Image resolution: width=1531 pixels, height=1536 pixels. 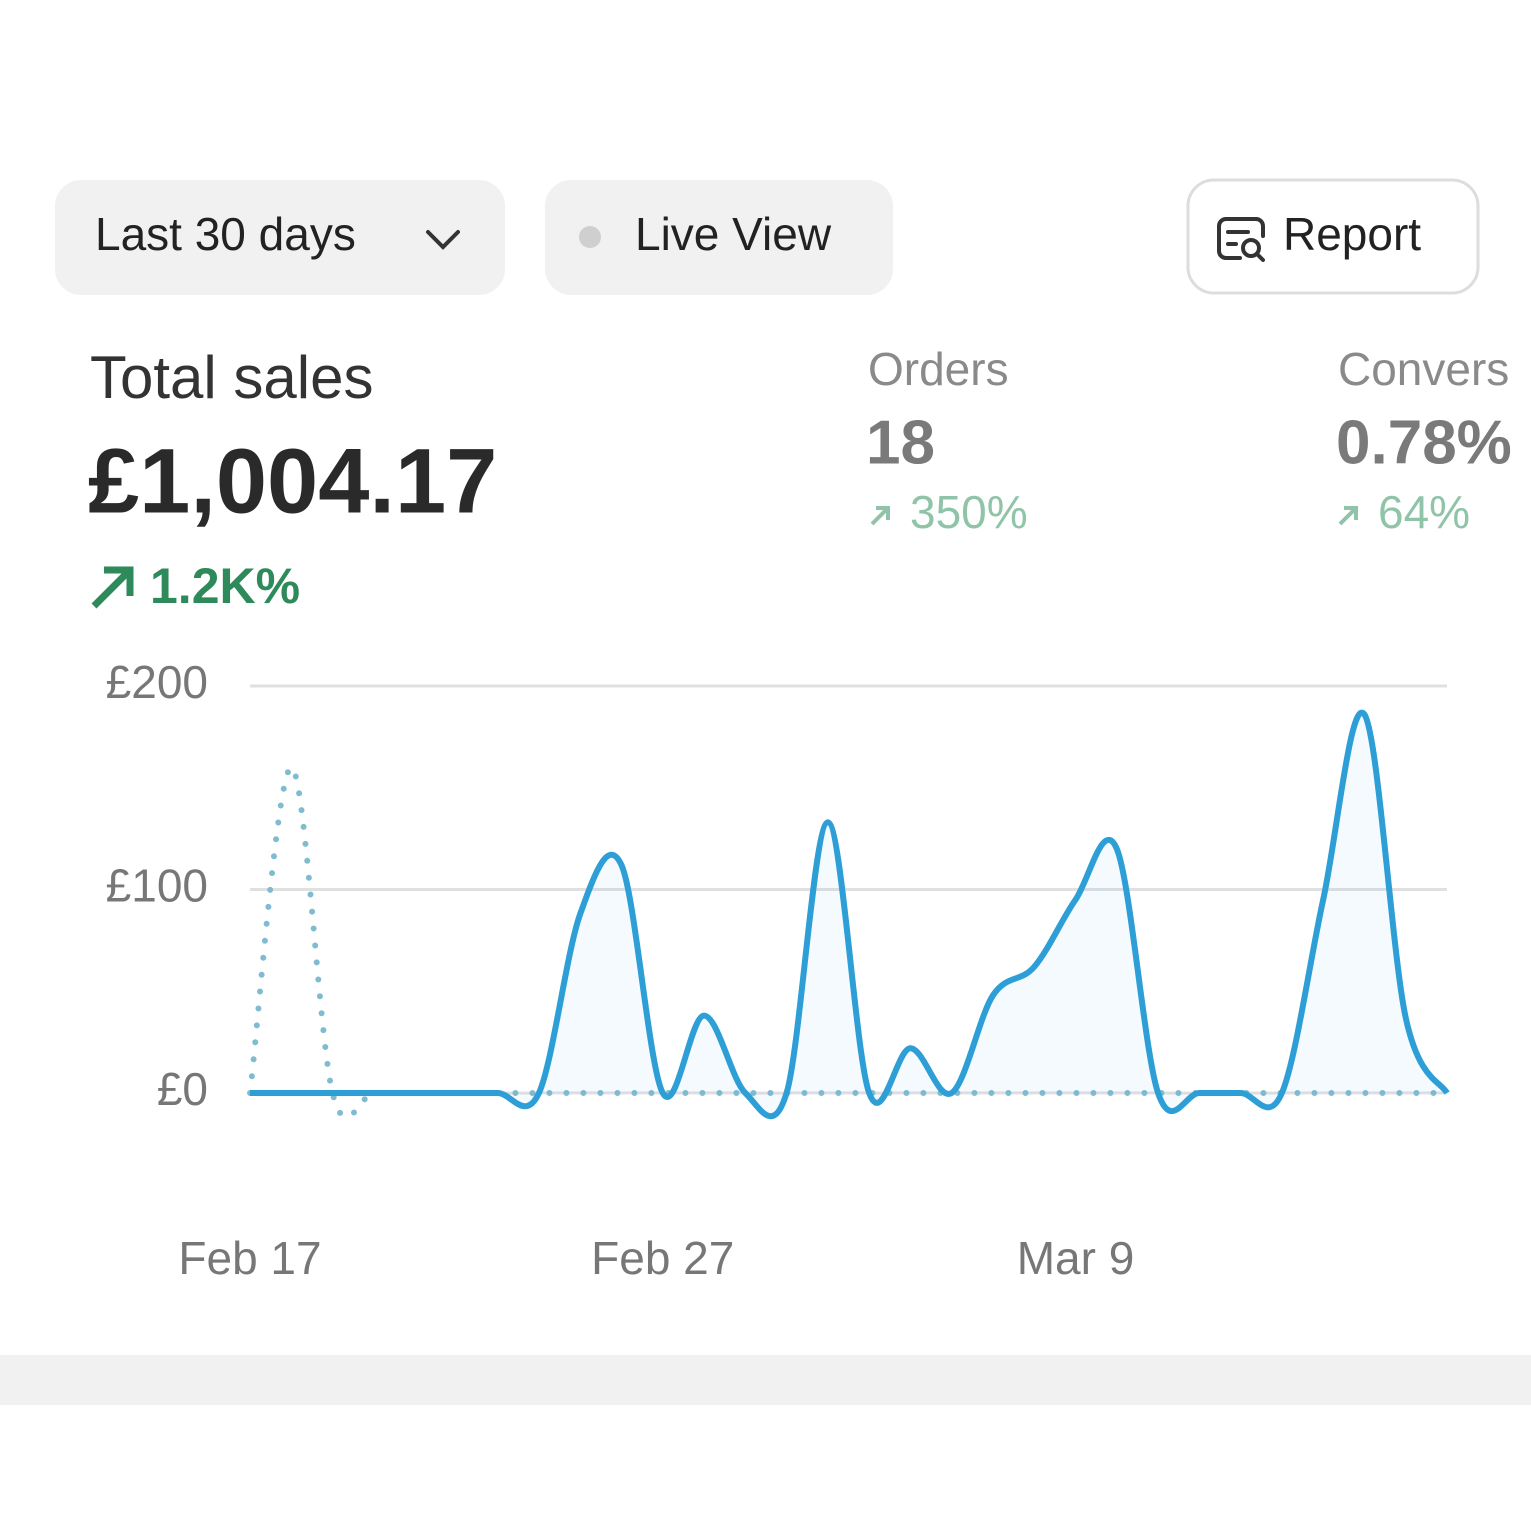 What do you see at coordinates (1352, 234) in the screenshot?
I see `report-label: Report` at bounding box center [1352, 234].